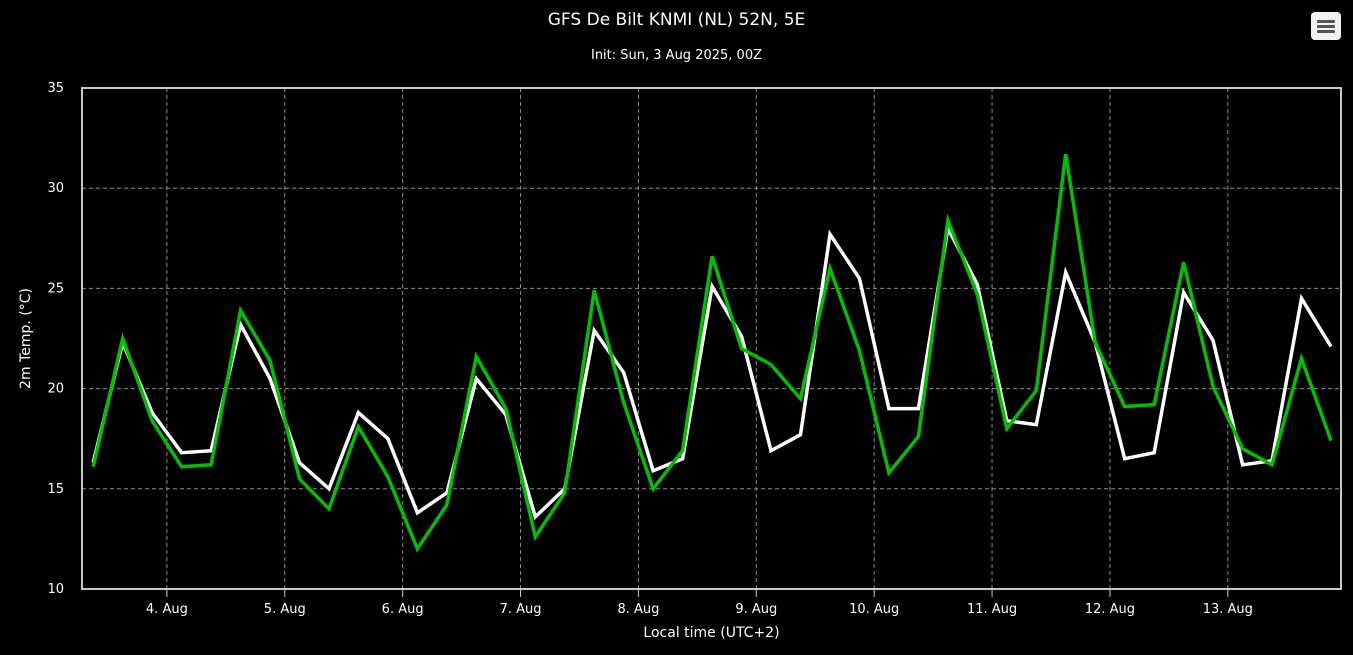 This screenshot has width=1353, height=655. What do you see at coordinates (55, 188) in the screenshot?
I see `y-tick-label: 30` at bounding box center [55, 188].